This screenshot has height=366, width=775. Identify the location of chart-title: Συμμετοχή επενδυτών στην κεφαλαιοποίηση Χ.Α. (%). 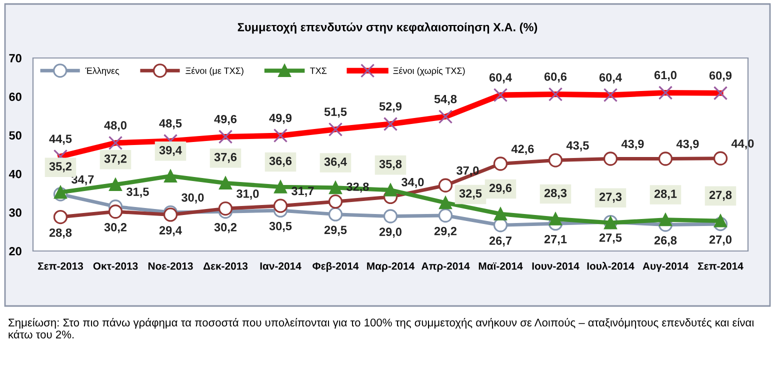
(388, 28).